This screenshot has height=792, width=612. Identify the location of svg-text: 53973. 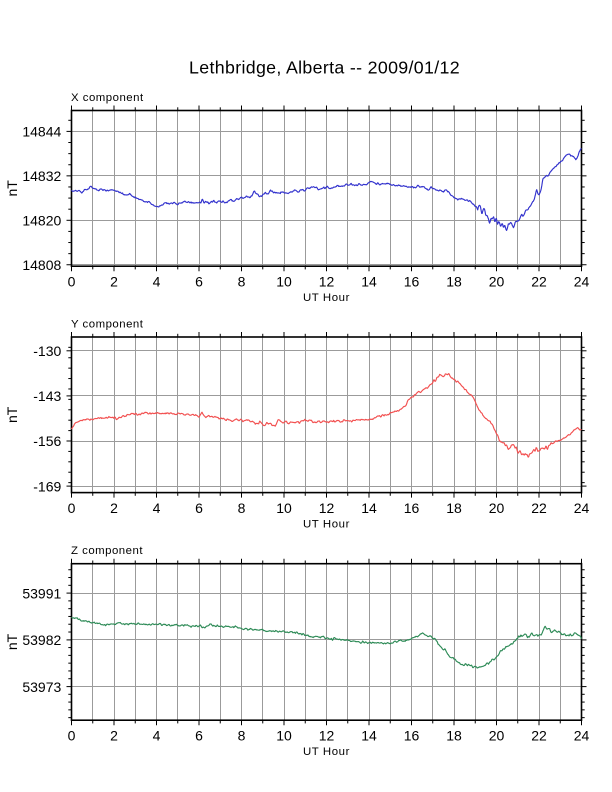
(41, 687).